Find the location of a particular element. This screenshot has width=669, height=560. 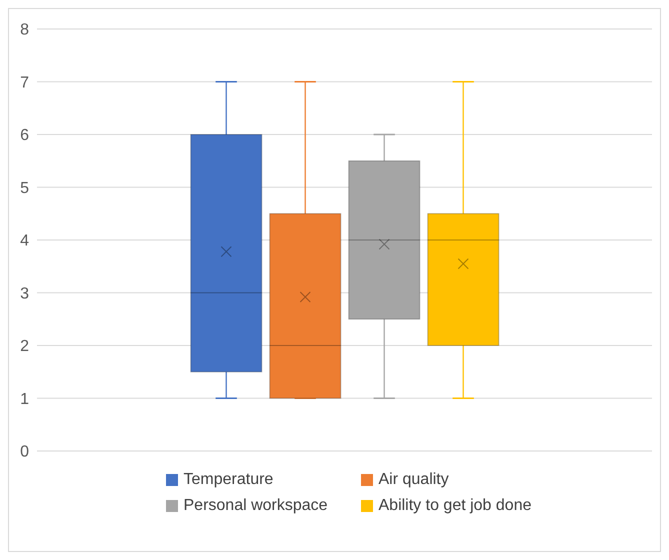

y-tick-label: 4 is located at coordinates (25, 241).